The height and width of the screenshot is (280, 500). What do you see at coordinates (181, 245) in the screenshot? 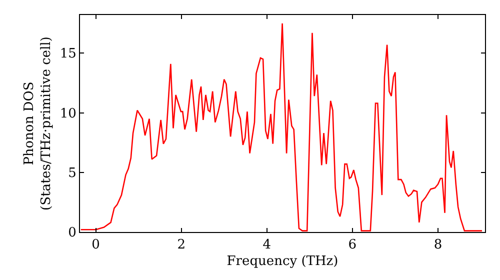
I see `x-tick-label: 2` at bounding box center [181, 245].